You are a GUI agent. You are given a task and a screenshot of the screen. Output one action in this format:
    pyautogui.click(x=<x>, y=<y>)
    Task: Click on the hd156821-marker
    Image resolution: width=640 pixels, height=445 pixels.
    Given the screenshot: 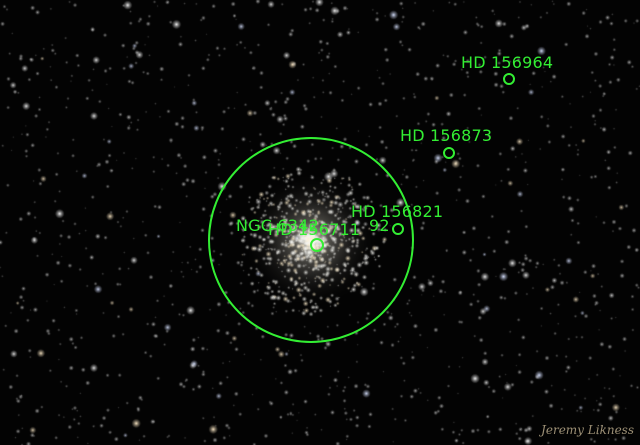 What is the action you would take?
    pyautogui.click(x=398, y=229)
    